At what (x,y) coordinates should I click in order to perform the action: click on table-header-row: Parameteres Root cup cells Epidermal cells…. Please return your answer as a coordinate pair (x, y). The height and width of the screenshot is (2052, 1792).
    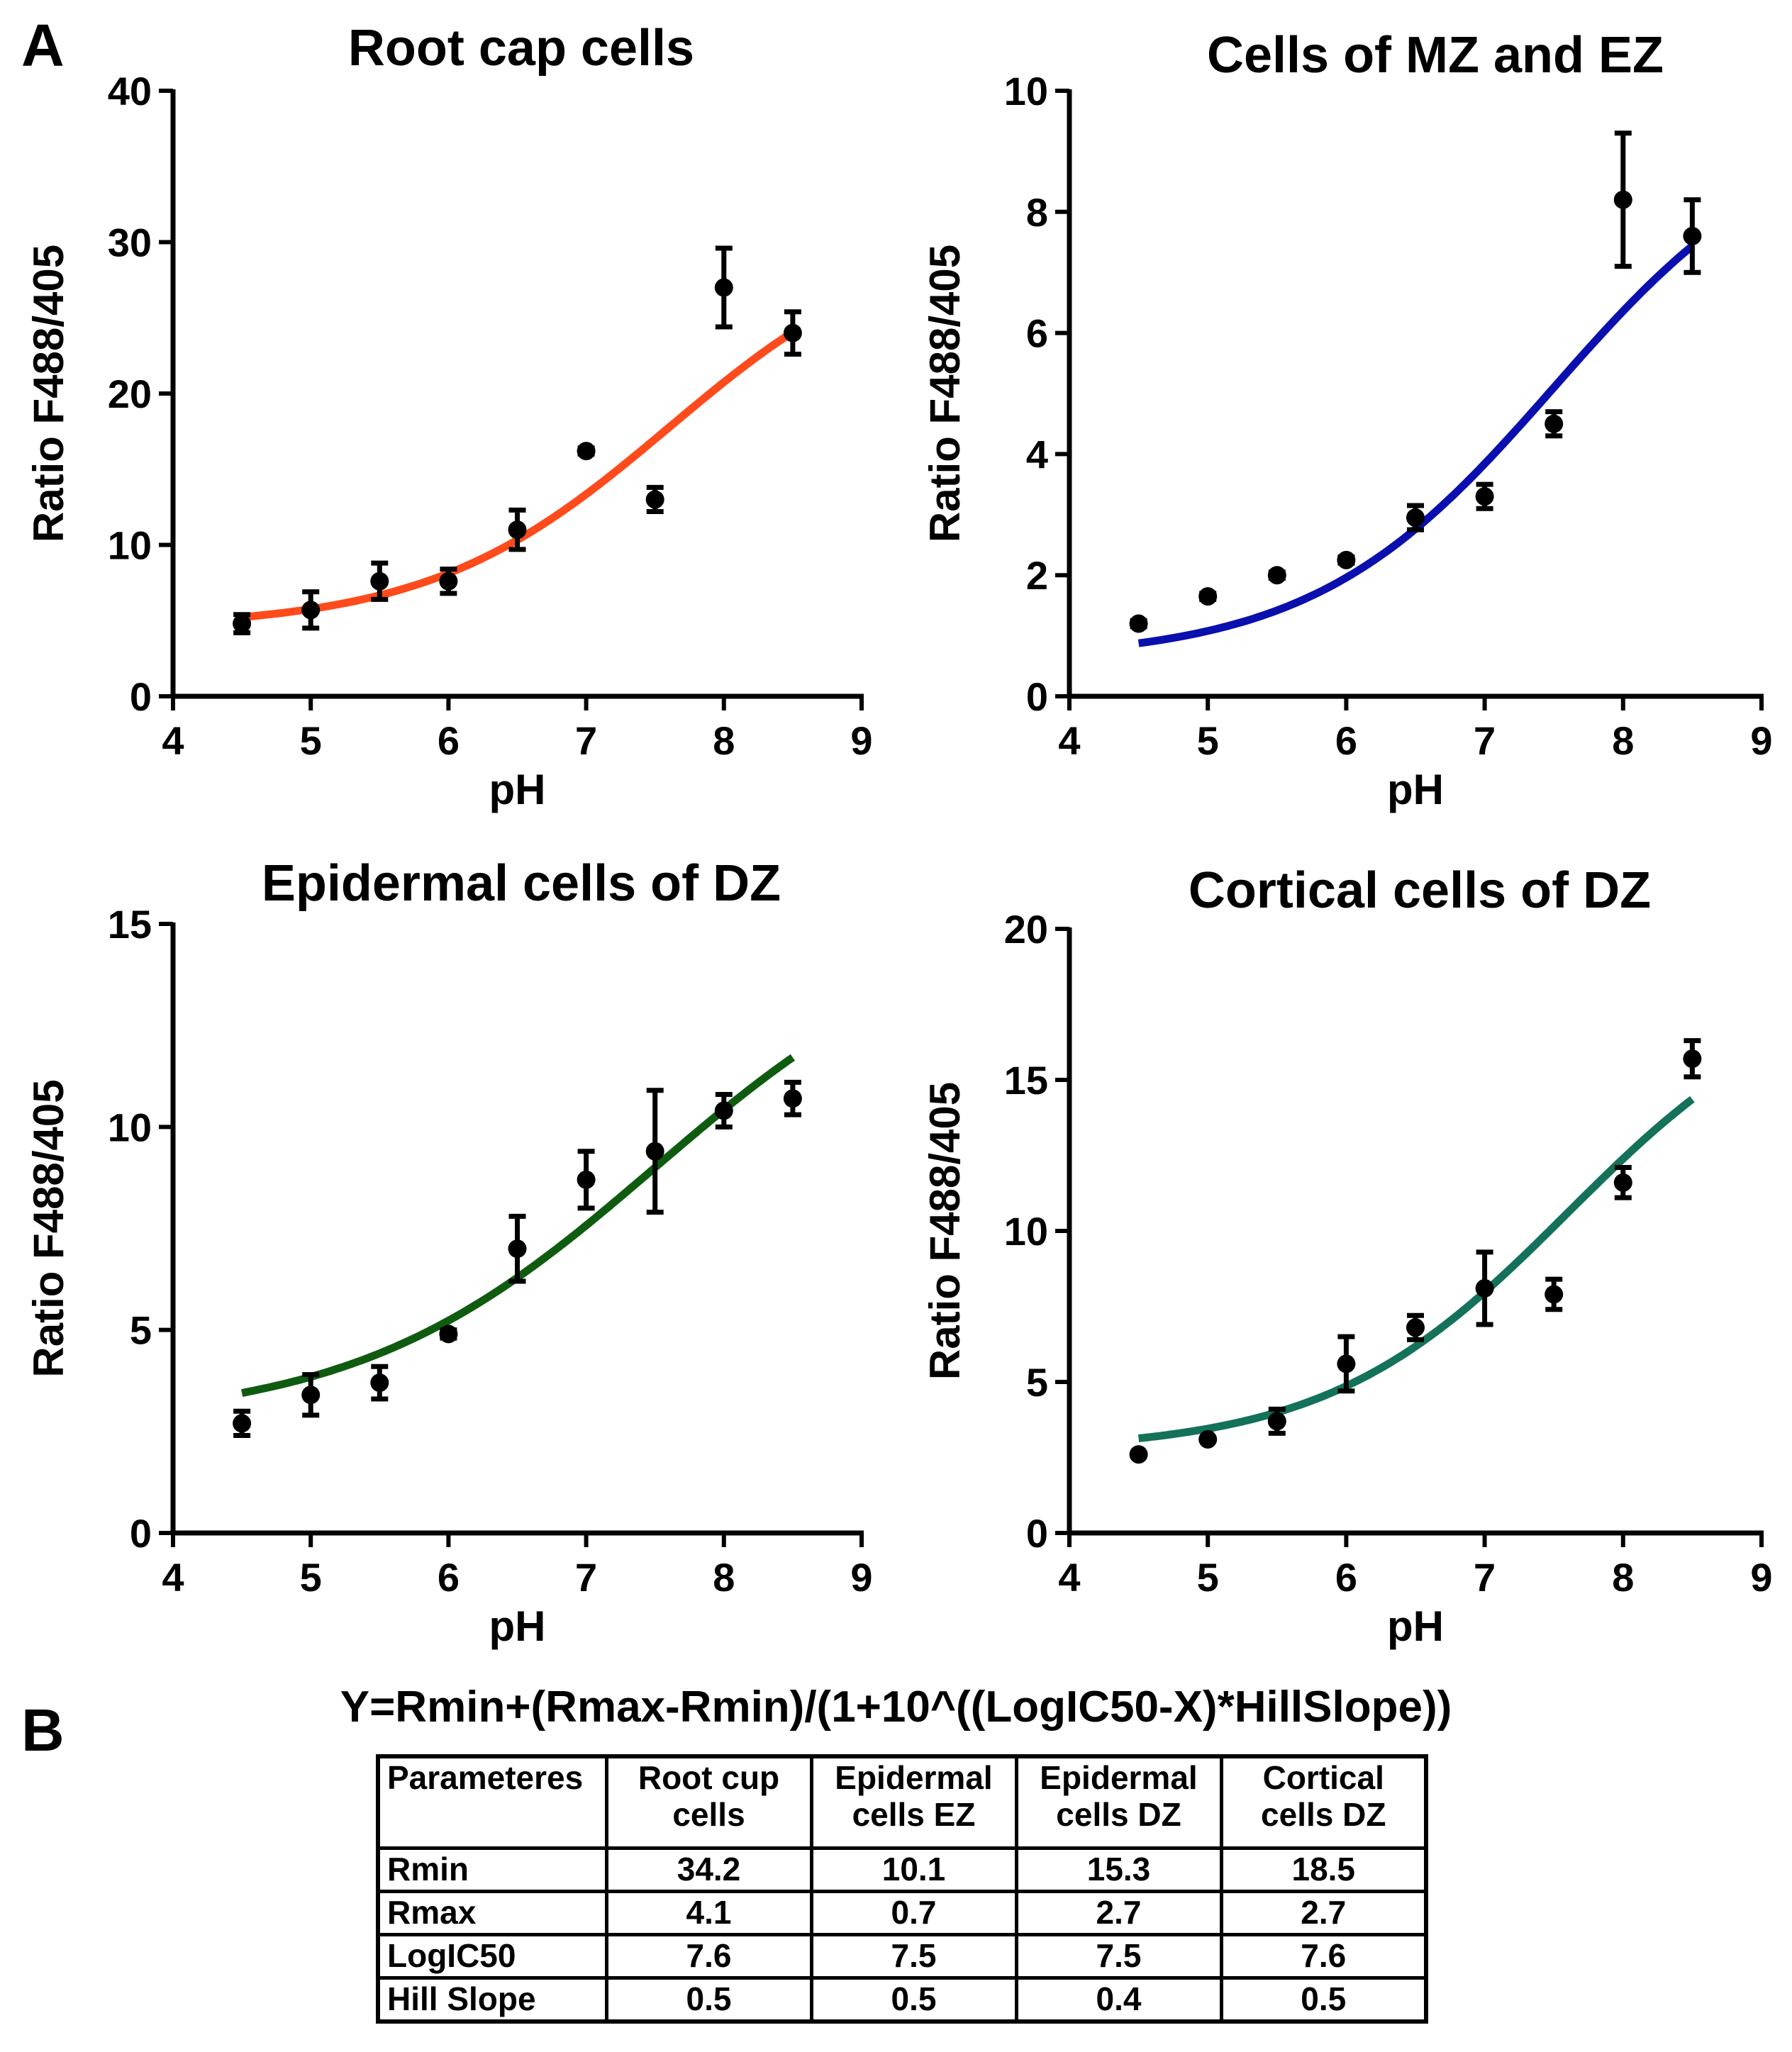
    Looking at the image, I should click on (902, 1802).